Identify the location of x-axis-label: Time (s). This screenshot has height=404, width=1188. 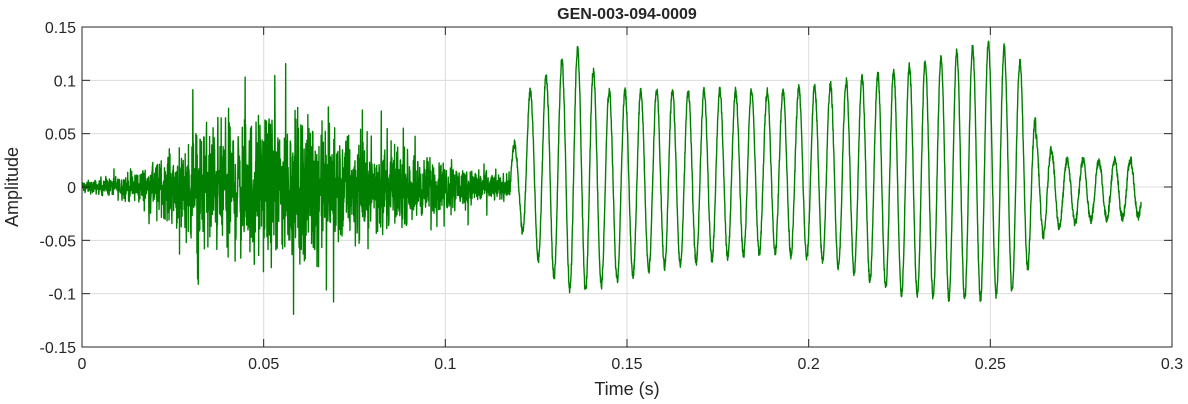
(626, 389).